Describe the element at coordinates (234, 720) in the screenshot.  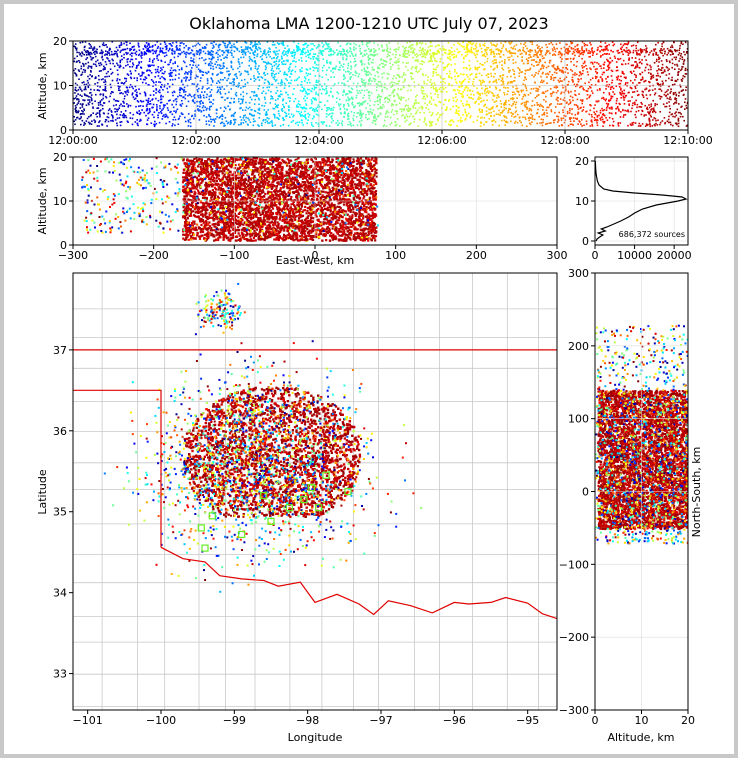
I see `longitude-tick-label: −99` at that location.